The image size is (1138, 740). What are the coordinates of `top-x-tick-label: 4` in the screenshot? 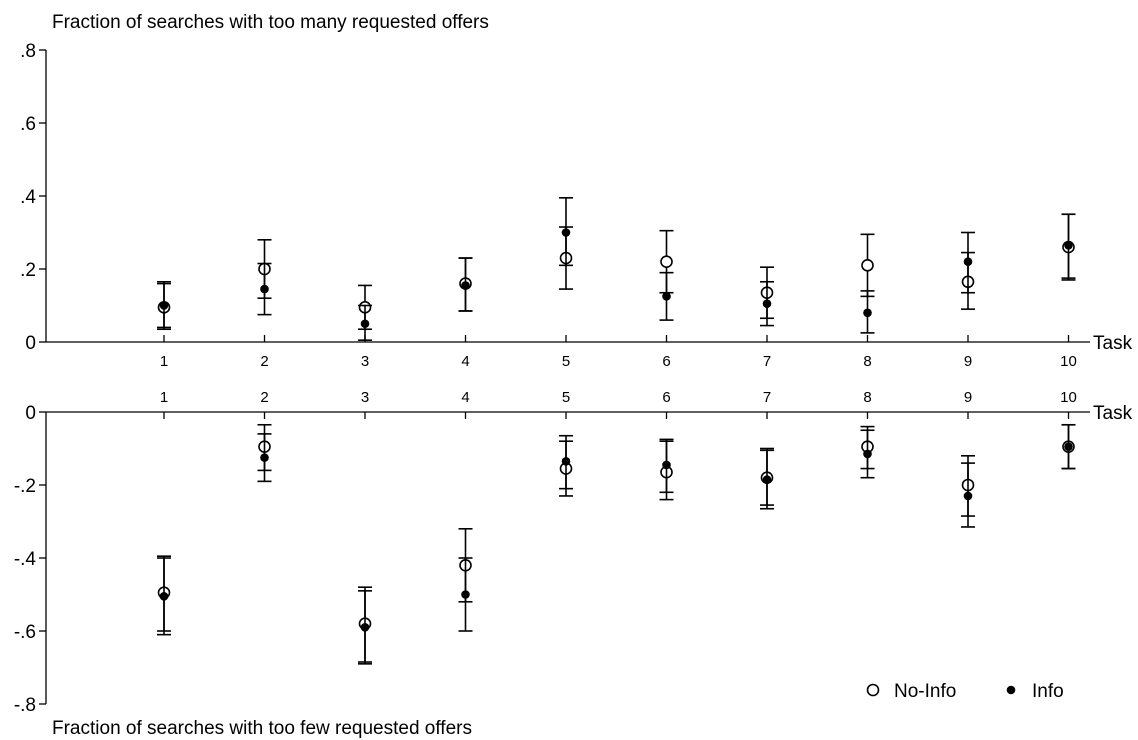 It's located at (465, 361).